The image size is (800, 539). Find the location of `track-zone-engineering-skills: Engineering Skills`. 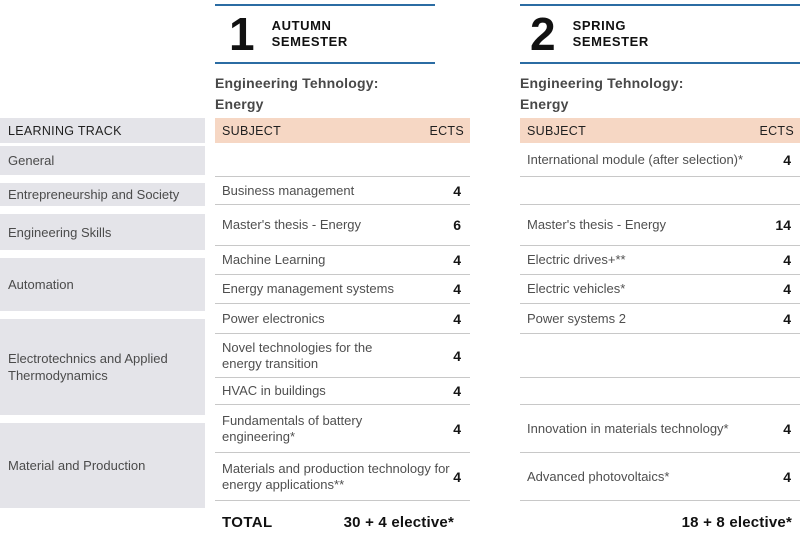

track-zone-engineering-skills: Engineering Skills is located at coordinates (102, 234).